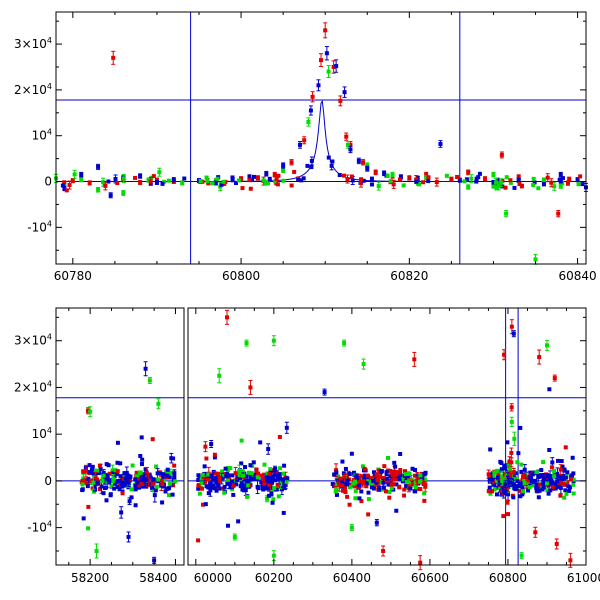  What do you see at coordinates (33, 89) in the screenshot?
I see `top-ytick-label-3: 2×104` at bounding box center [33, 89].